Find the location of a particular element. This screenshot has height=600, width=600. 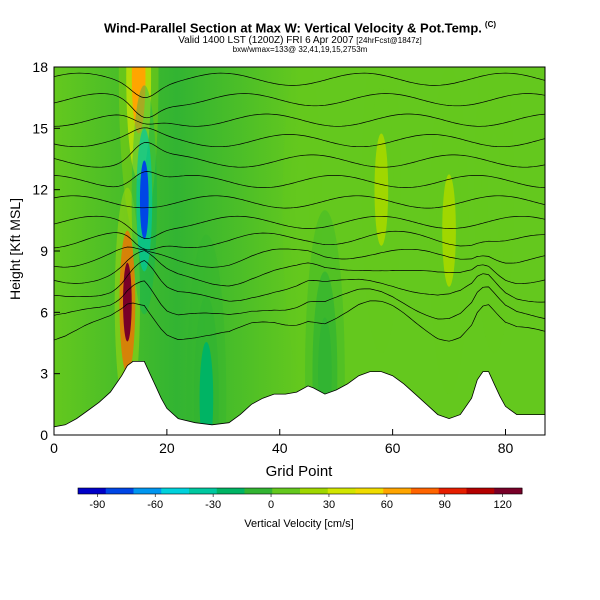

max-w-info: bxw/wmax=133@ 32,41,19,15,2753m is located at coordinates (300, 49).